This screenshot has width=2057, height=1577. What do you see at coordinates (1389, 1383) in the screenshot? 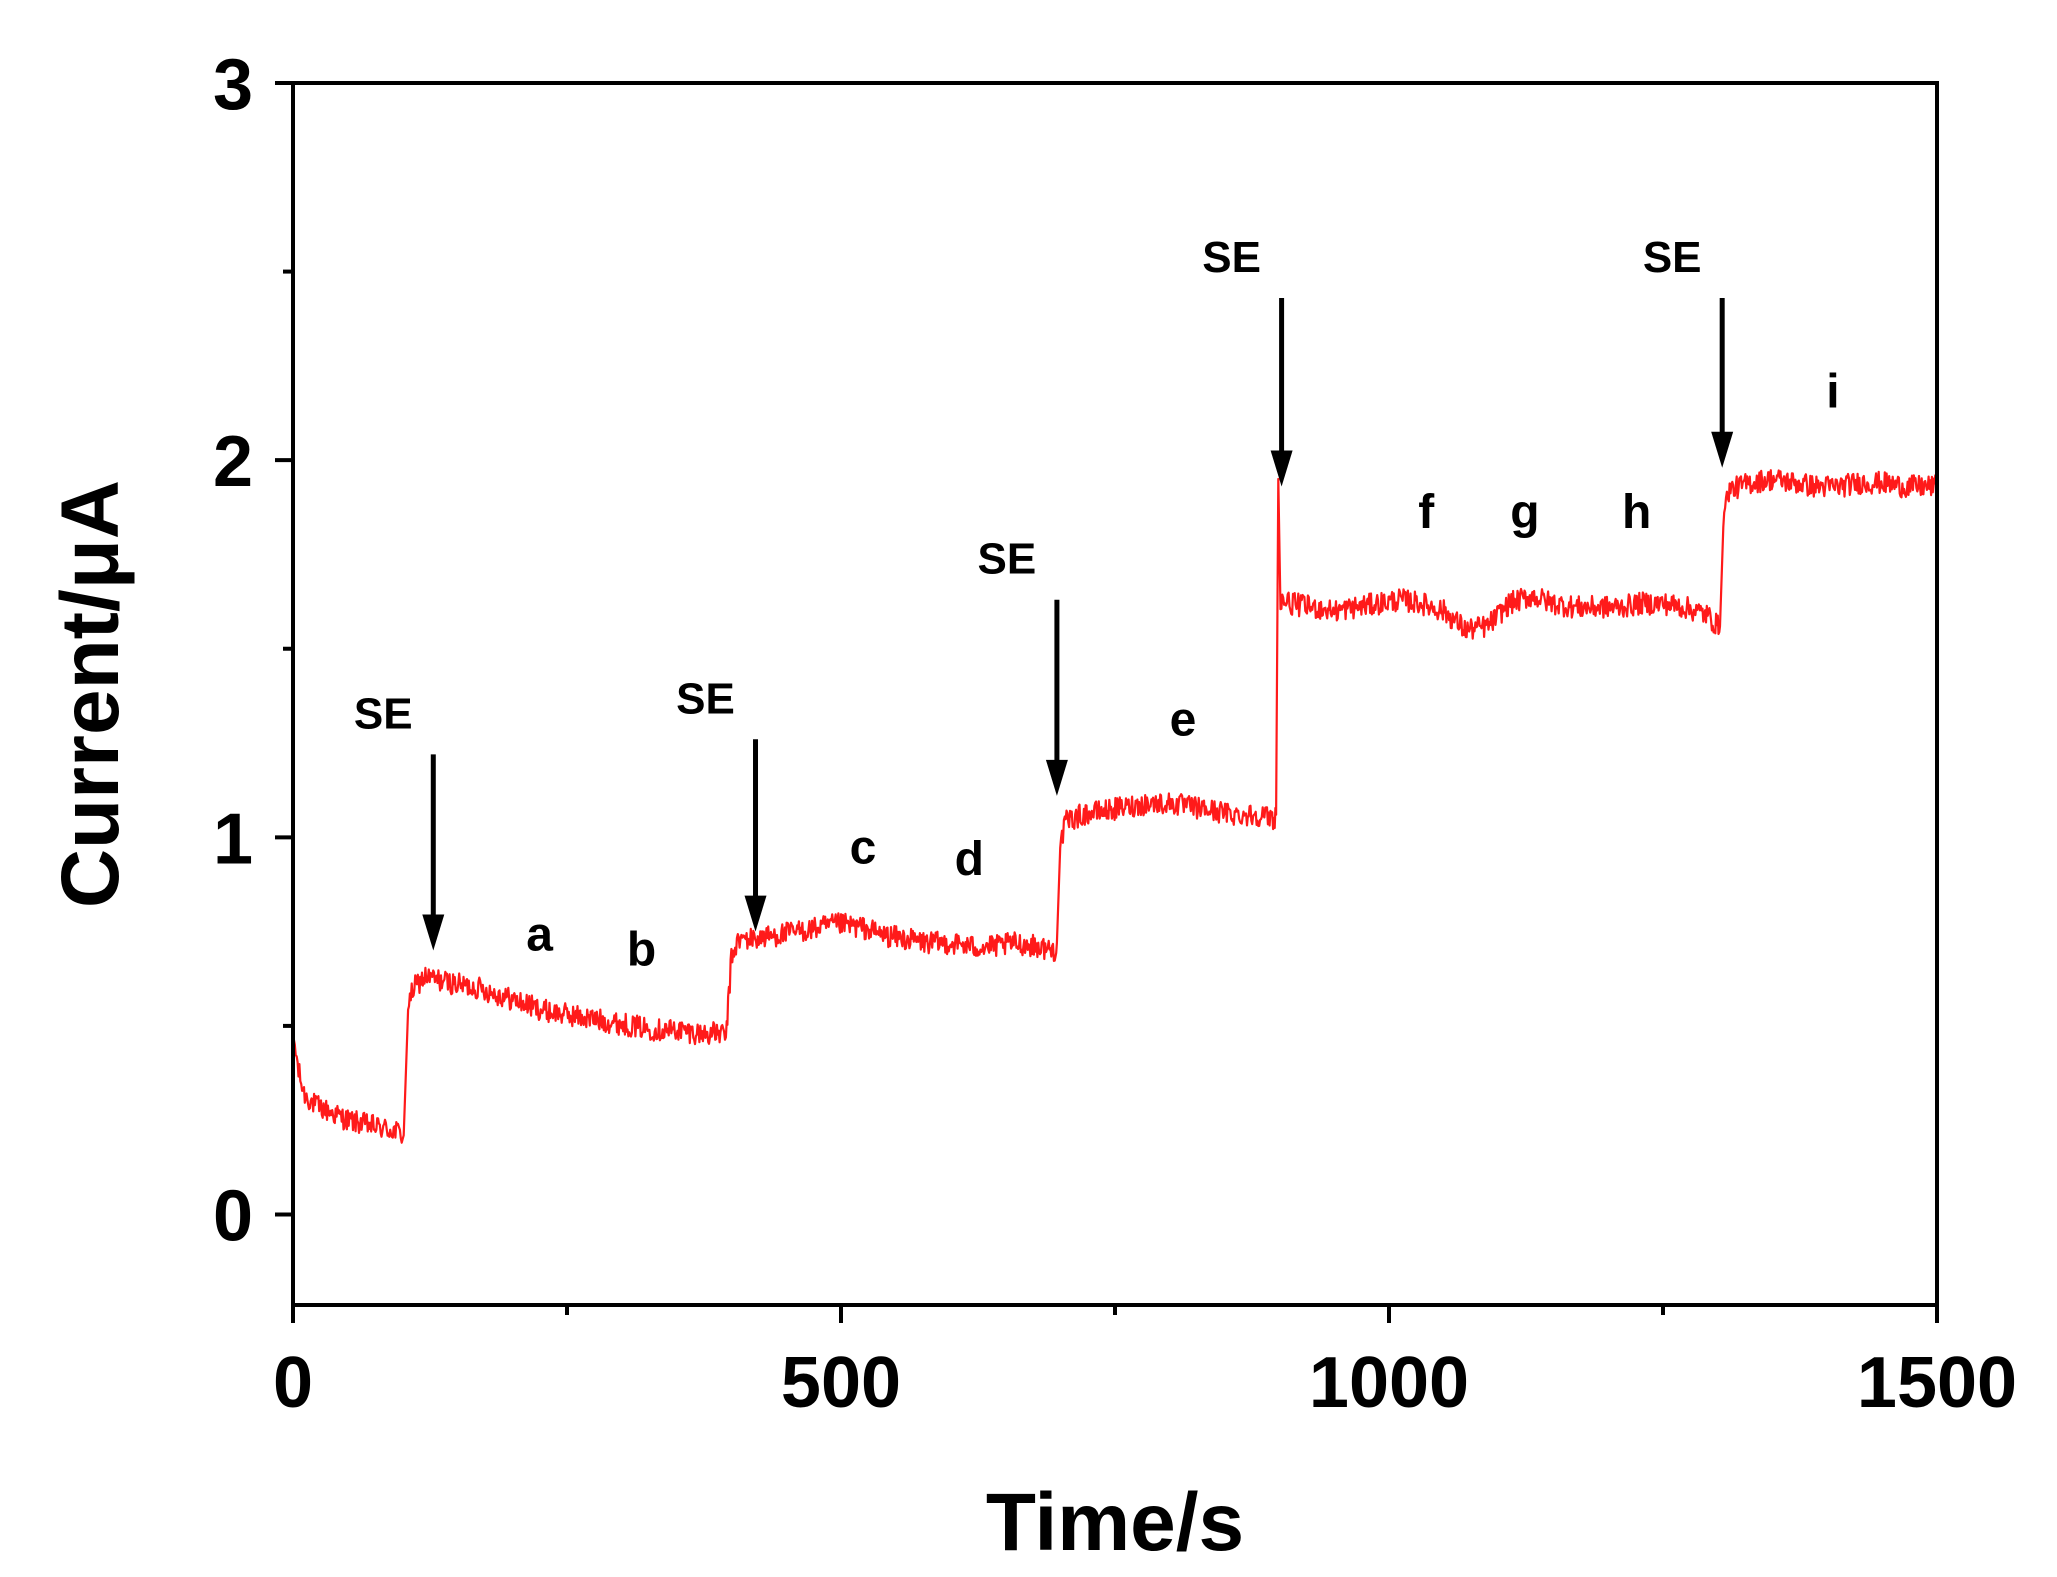
I see `x-tick-label: 1000` at bounding box center [1389, 1383].